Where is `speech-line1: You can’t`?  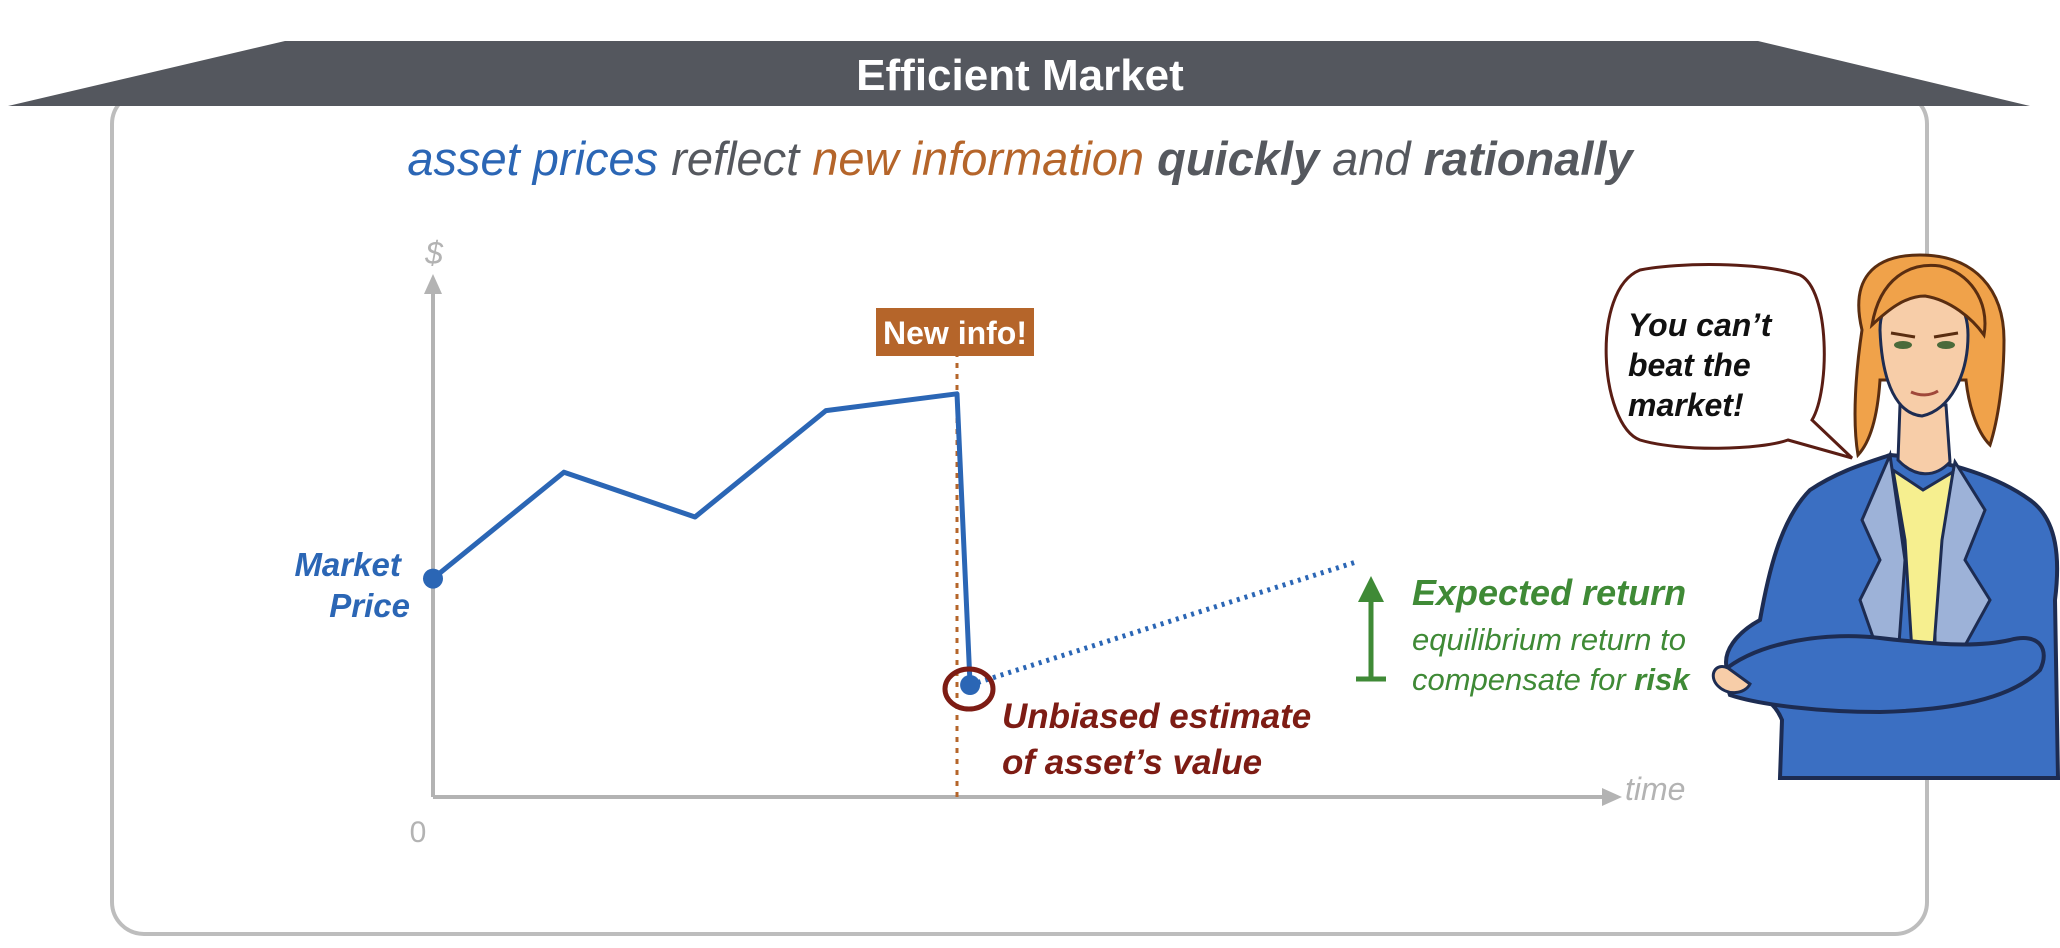
speech-line1: You can’t is located at coordinates (1700, 325).